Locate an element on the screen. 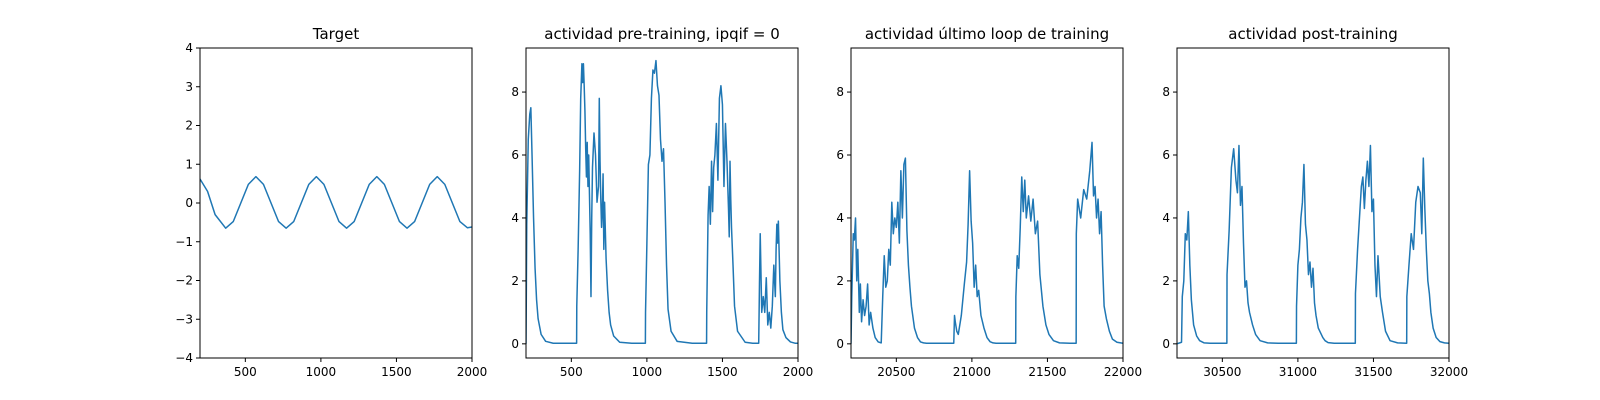  y-tick-label: −4 is located at coordinates (184, 358).